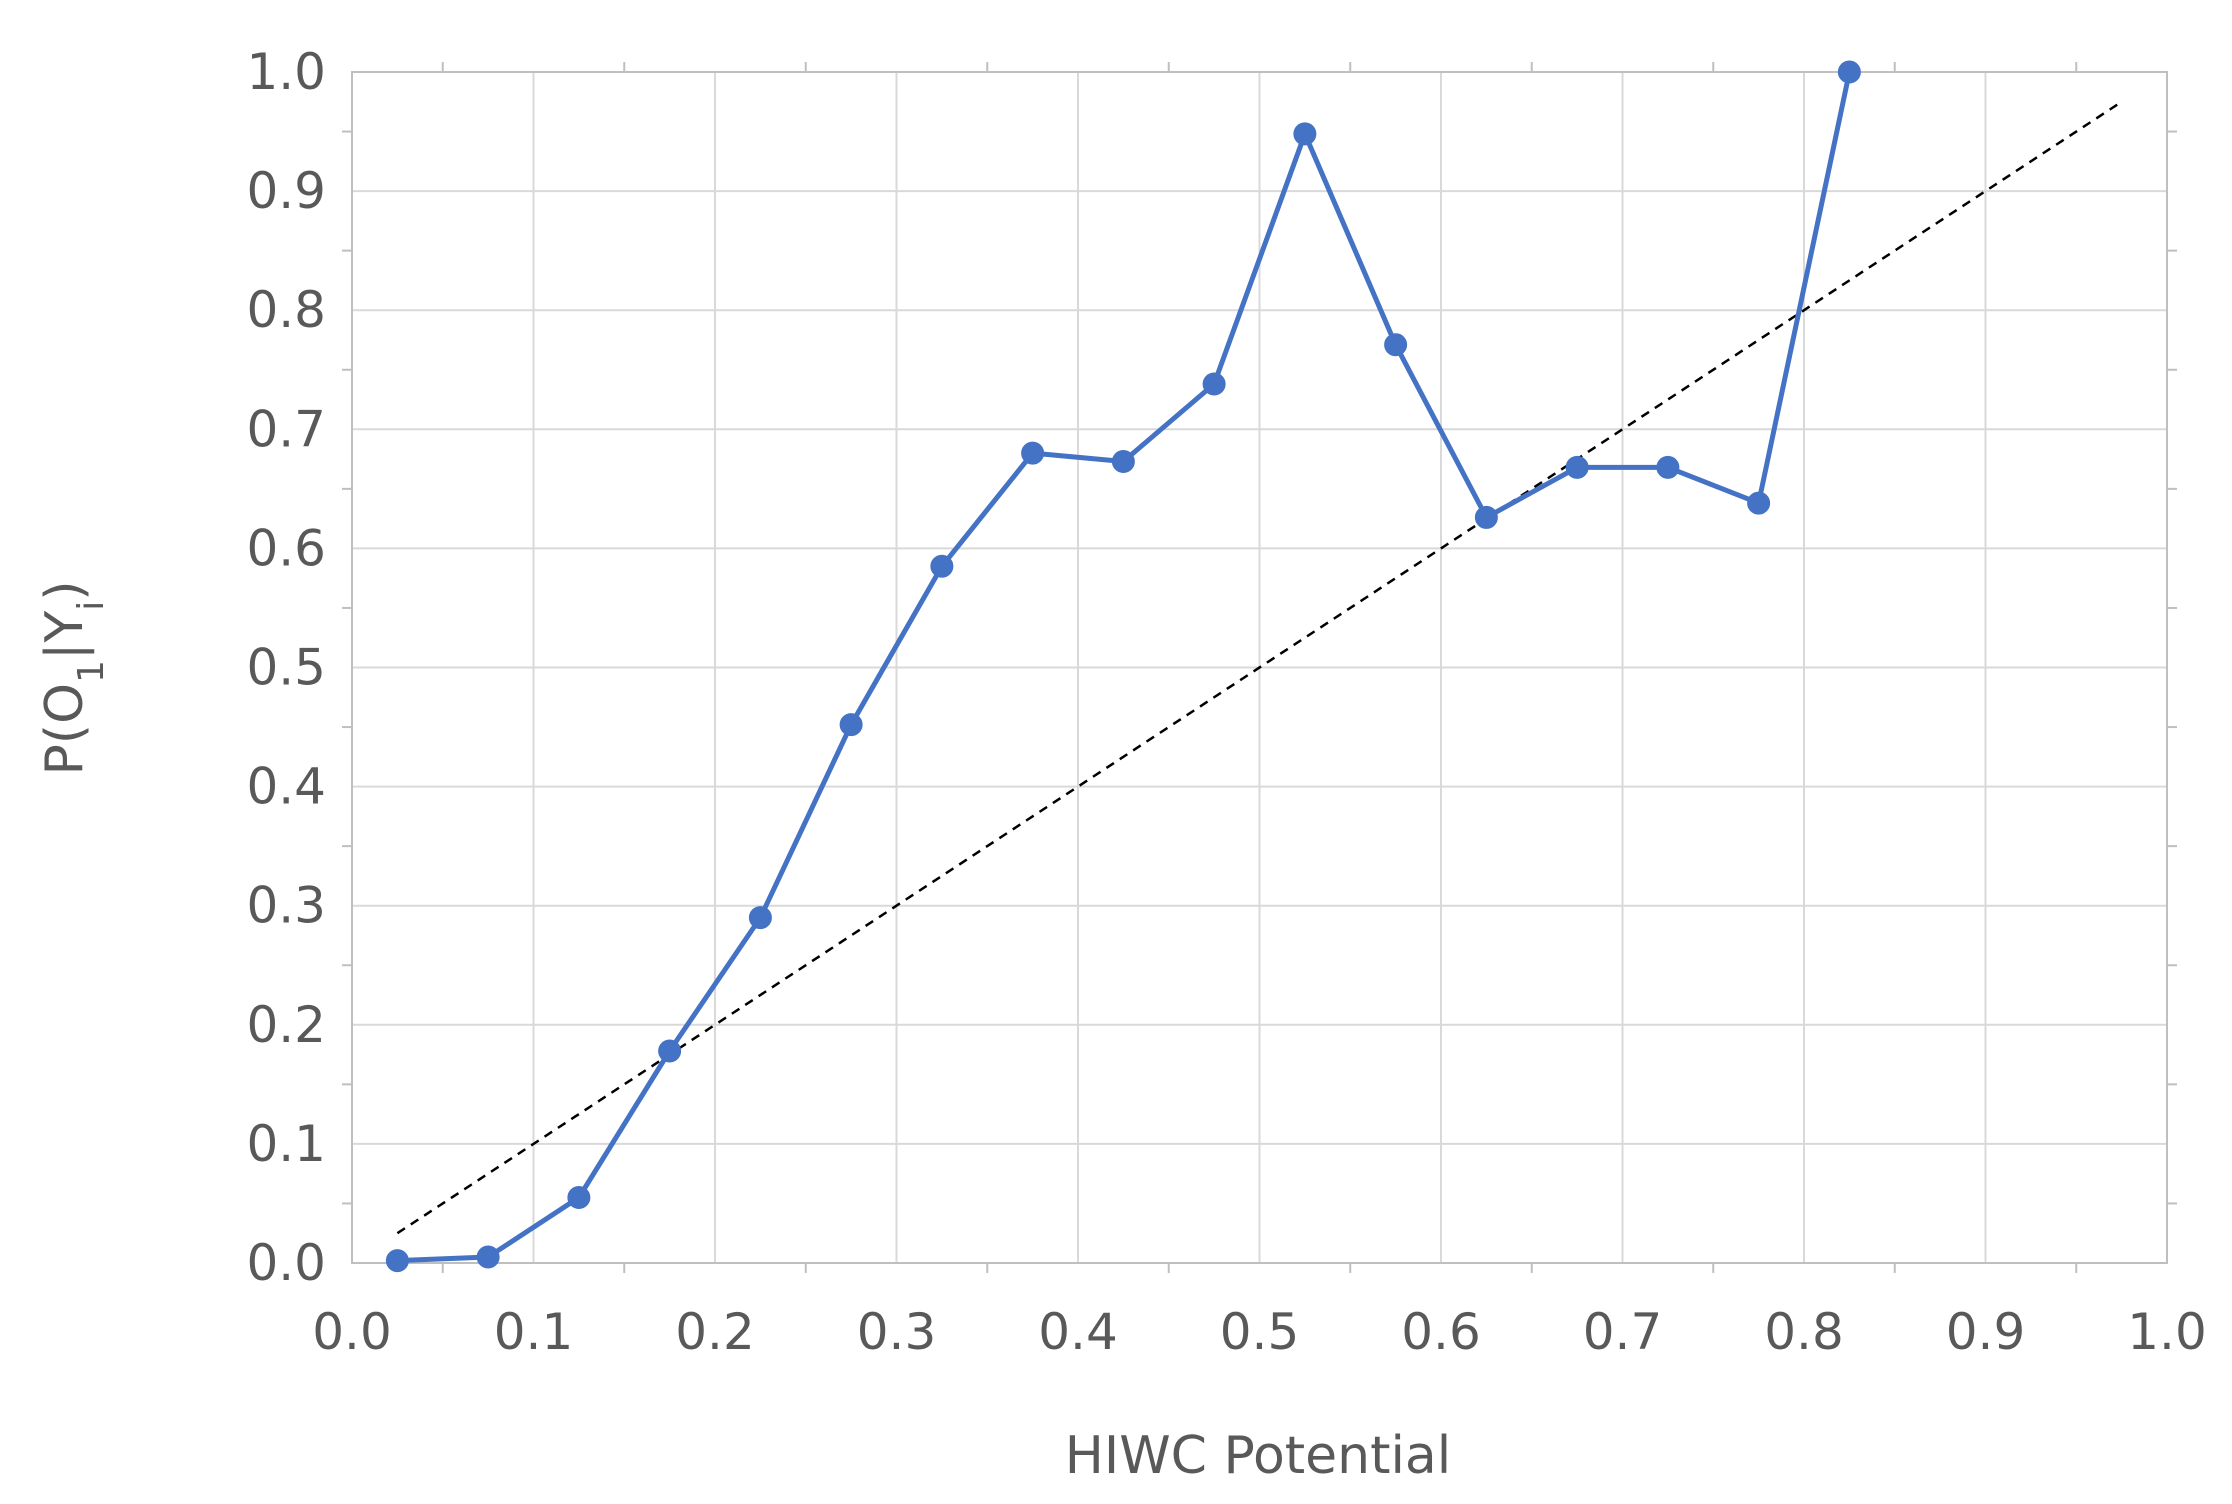  I want to click on x-tick-label: 0.9, so click(1986, 1332).